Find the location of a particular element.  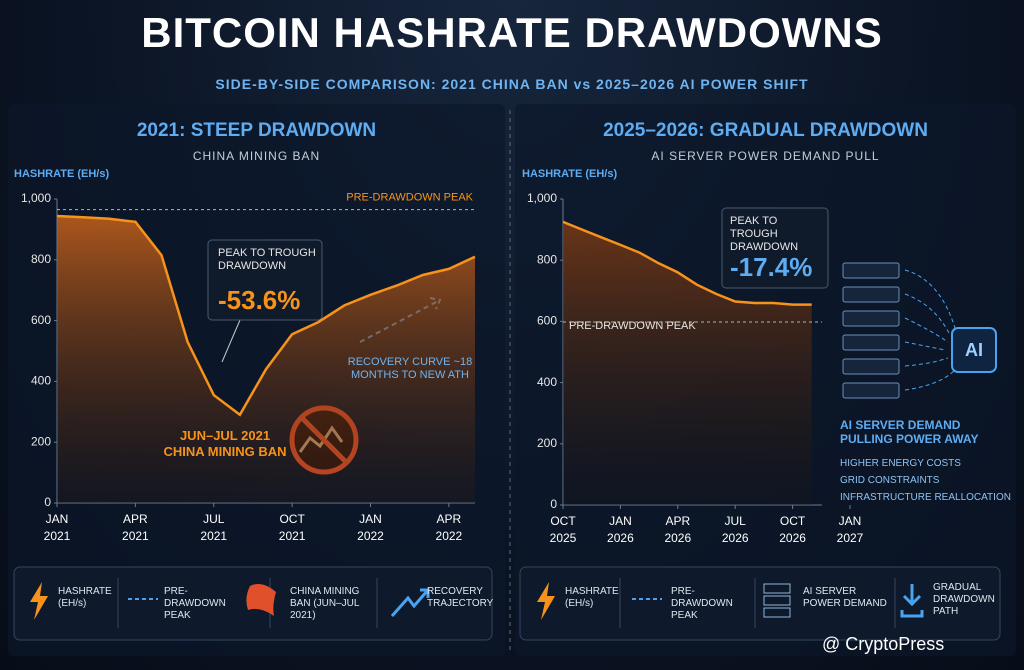

x-tick-label: APR 2026 is located at coordinates (677, 529).